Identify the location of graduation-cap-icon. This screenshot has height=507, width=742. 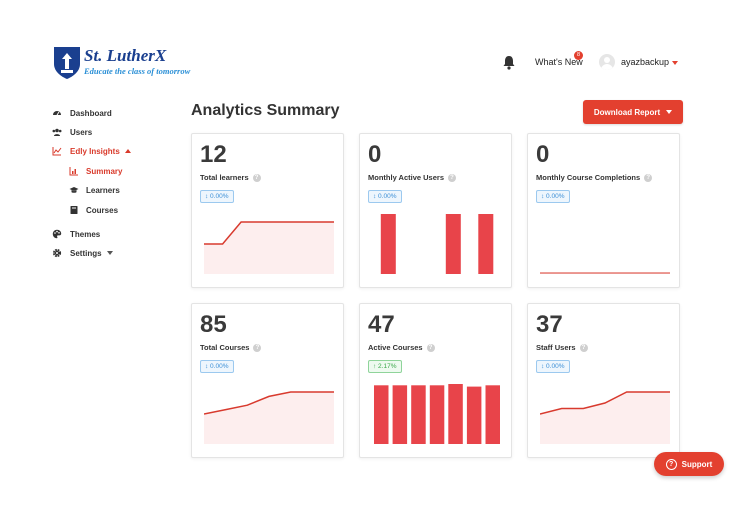
(74, 190).